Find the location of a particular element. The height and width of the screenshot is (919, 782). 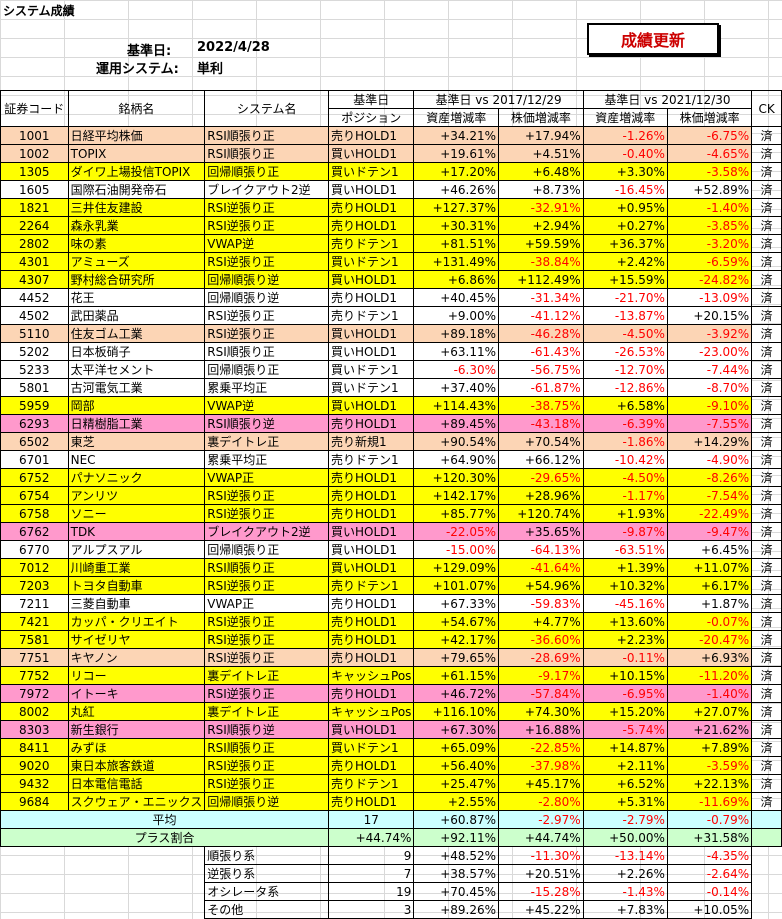

cell-p1: +74.30% is located at coordinates (541, 711).